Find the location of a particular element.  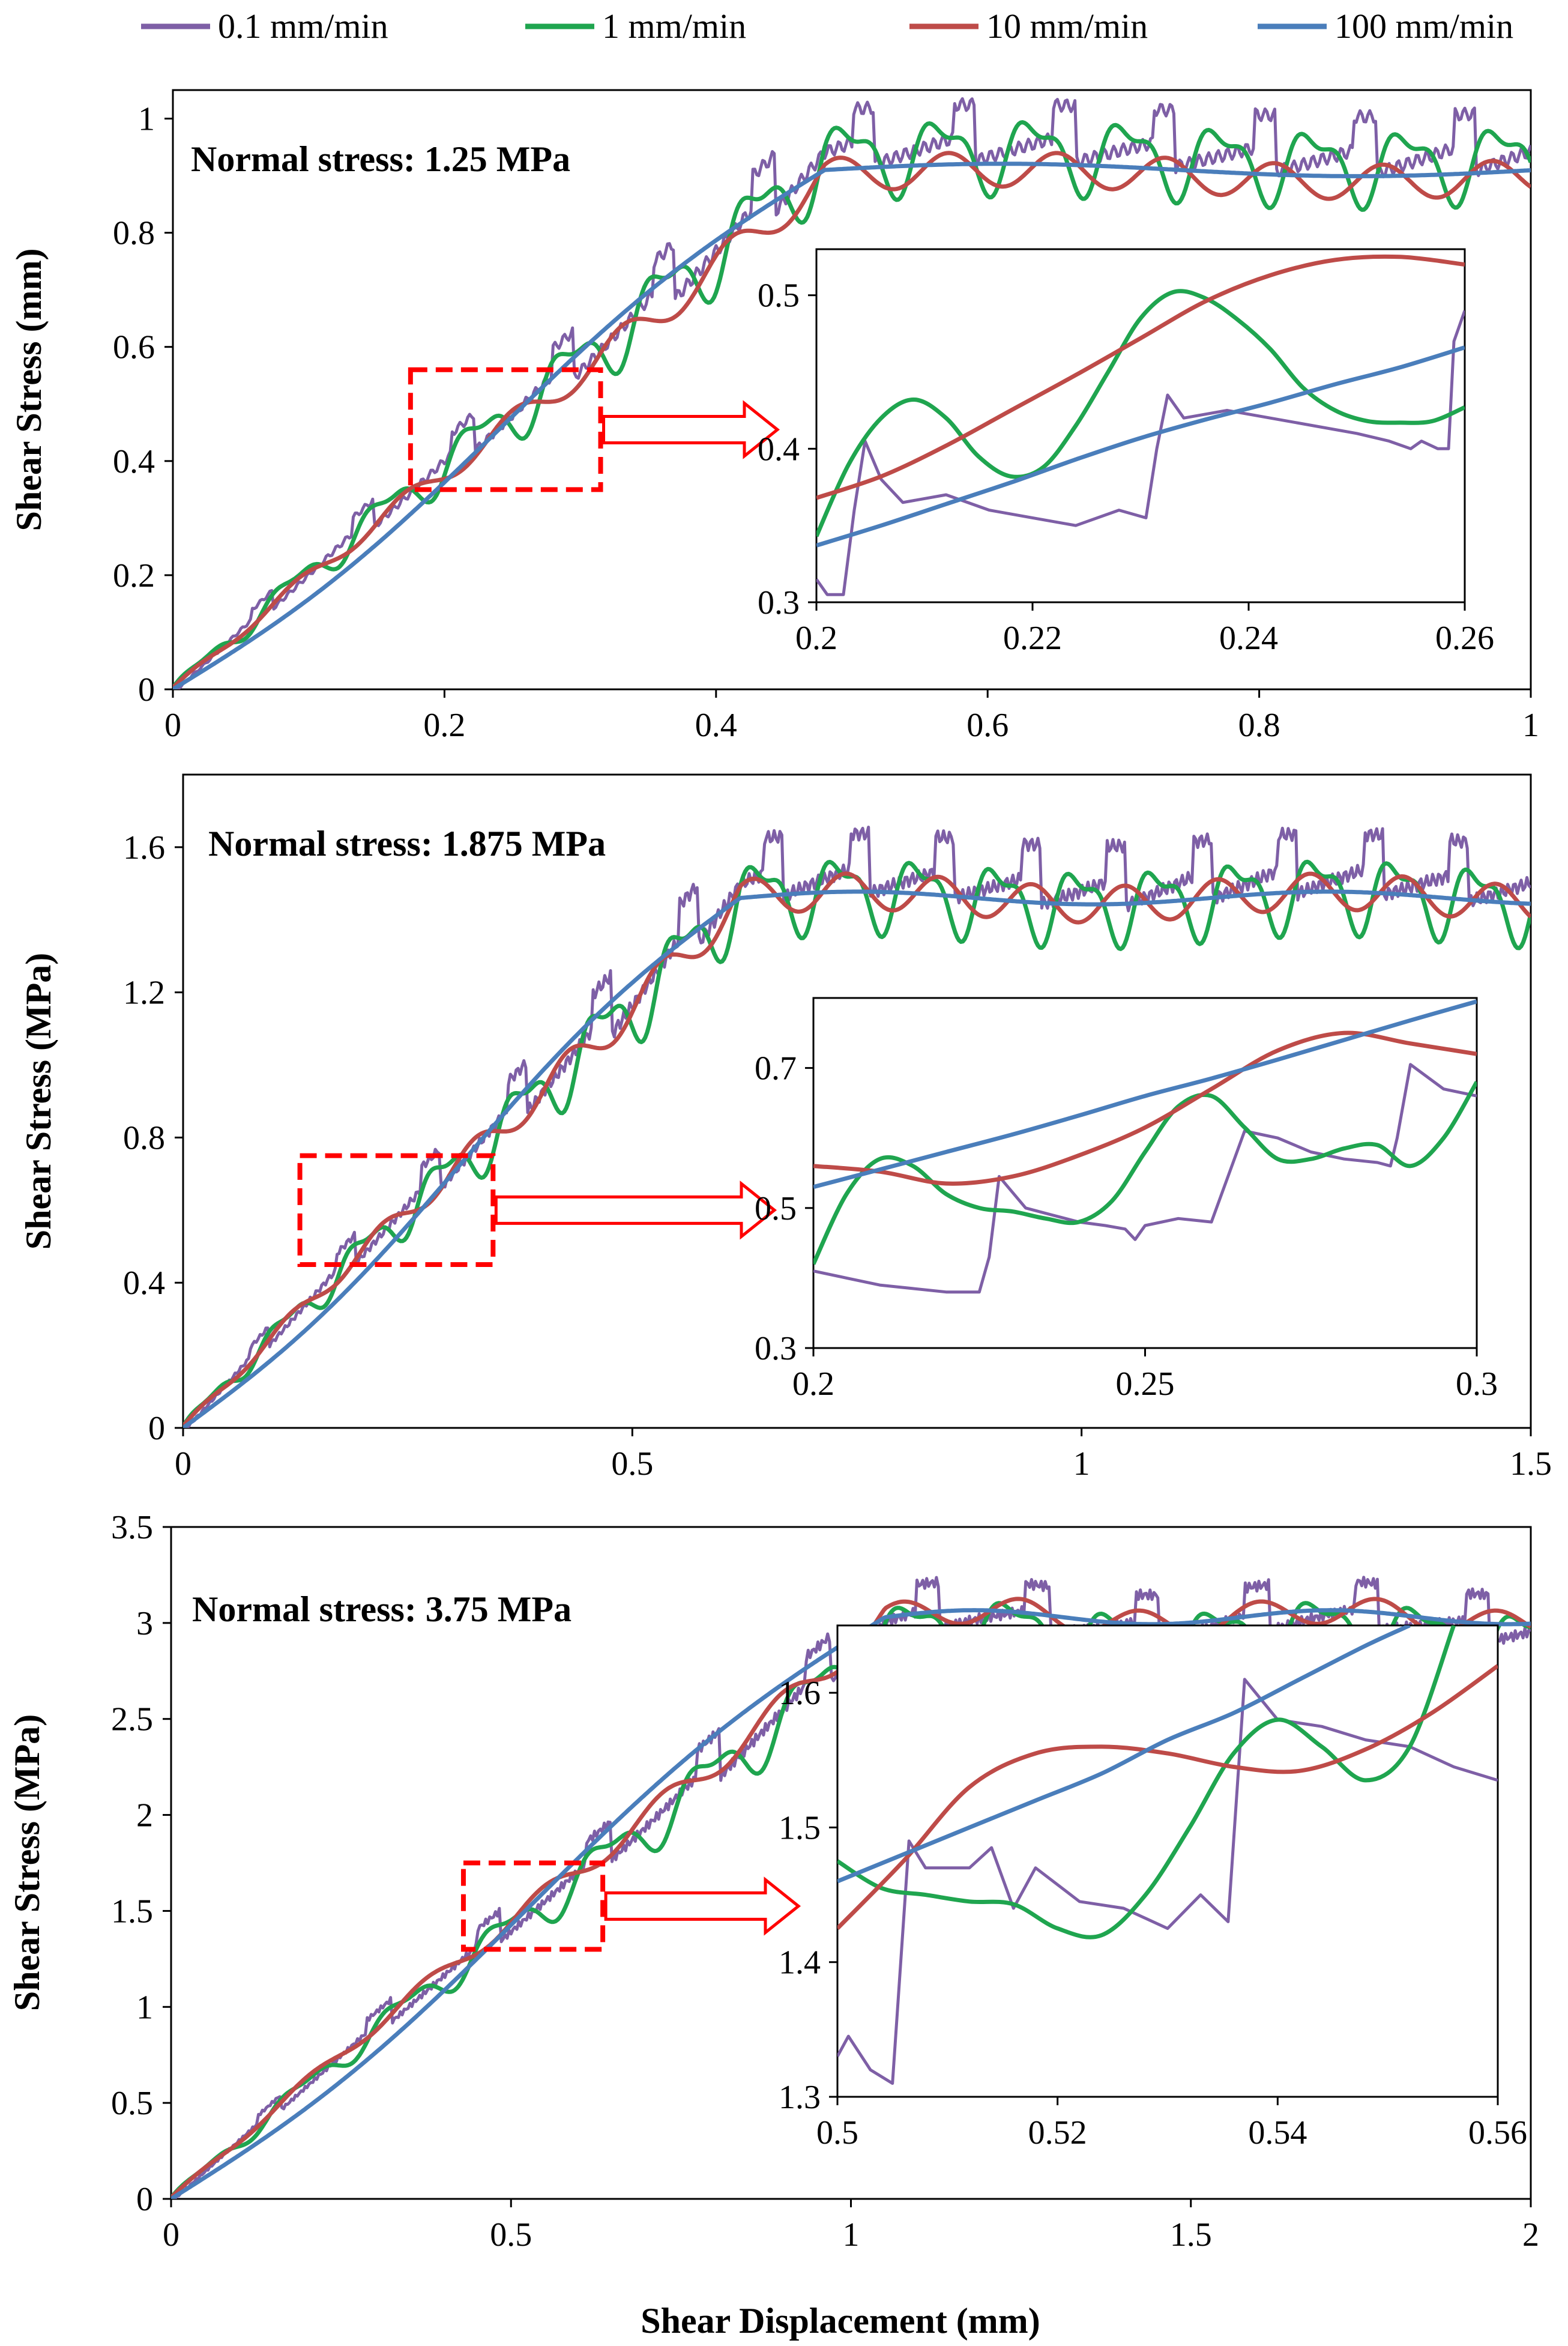

y-tick-label: 1.2 is located at coordinates (144, 994).